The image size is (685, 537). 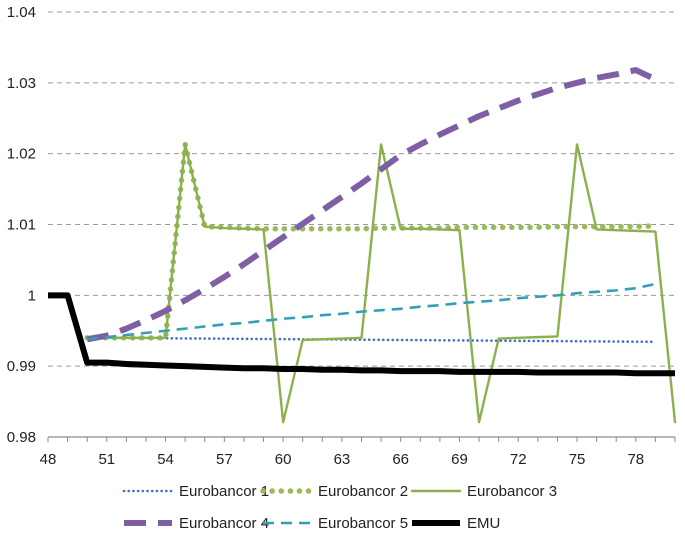 What do you see at coordinates (21, 83) in the screenshot?
I see `y-tick-label: 1.03` at bounding box center [21, 83].